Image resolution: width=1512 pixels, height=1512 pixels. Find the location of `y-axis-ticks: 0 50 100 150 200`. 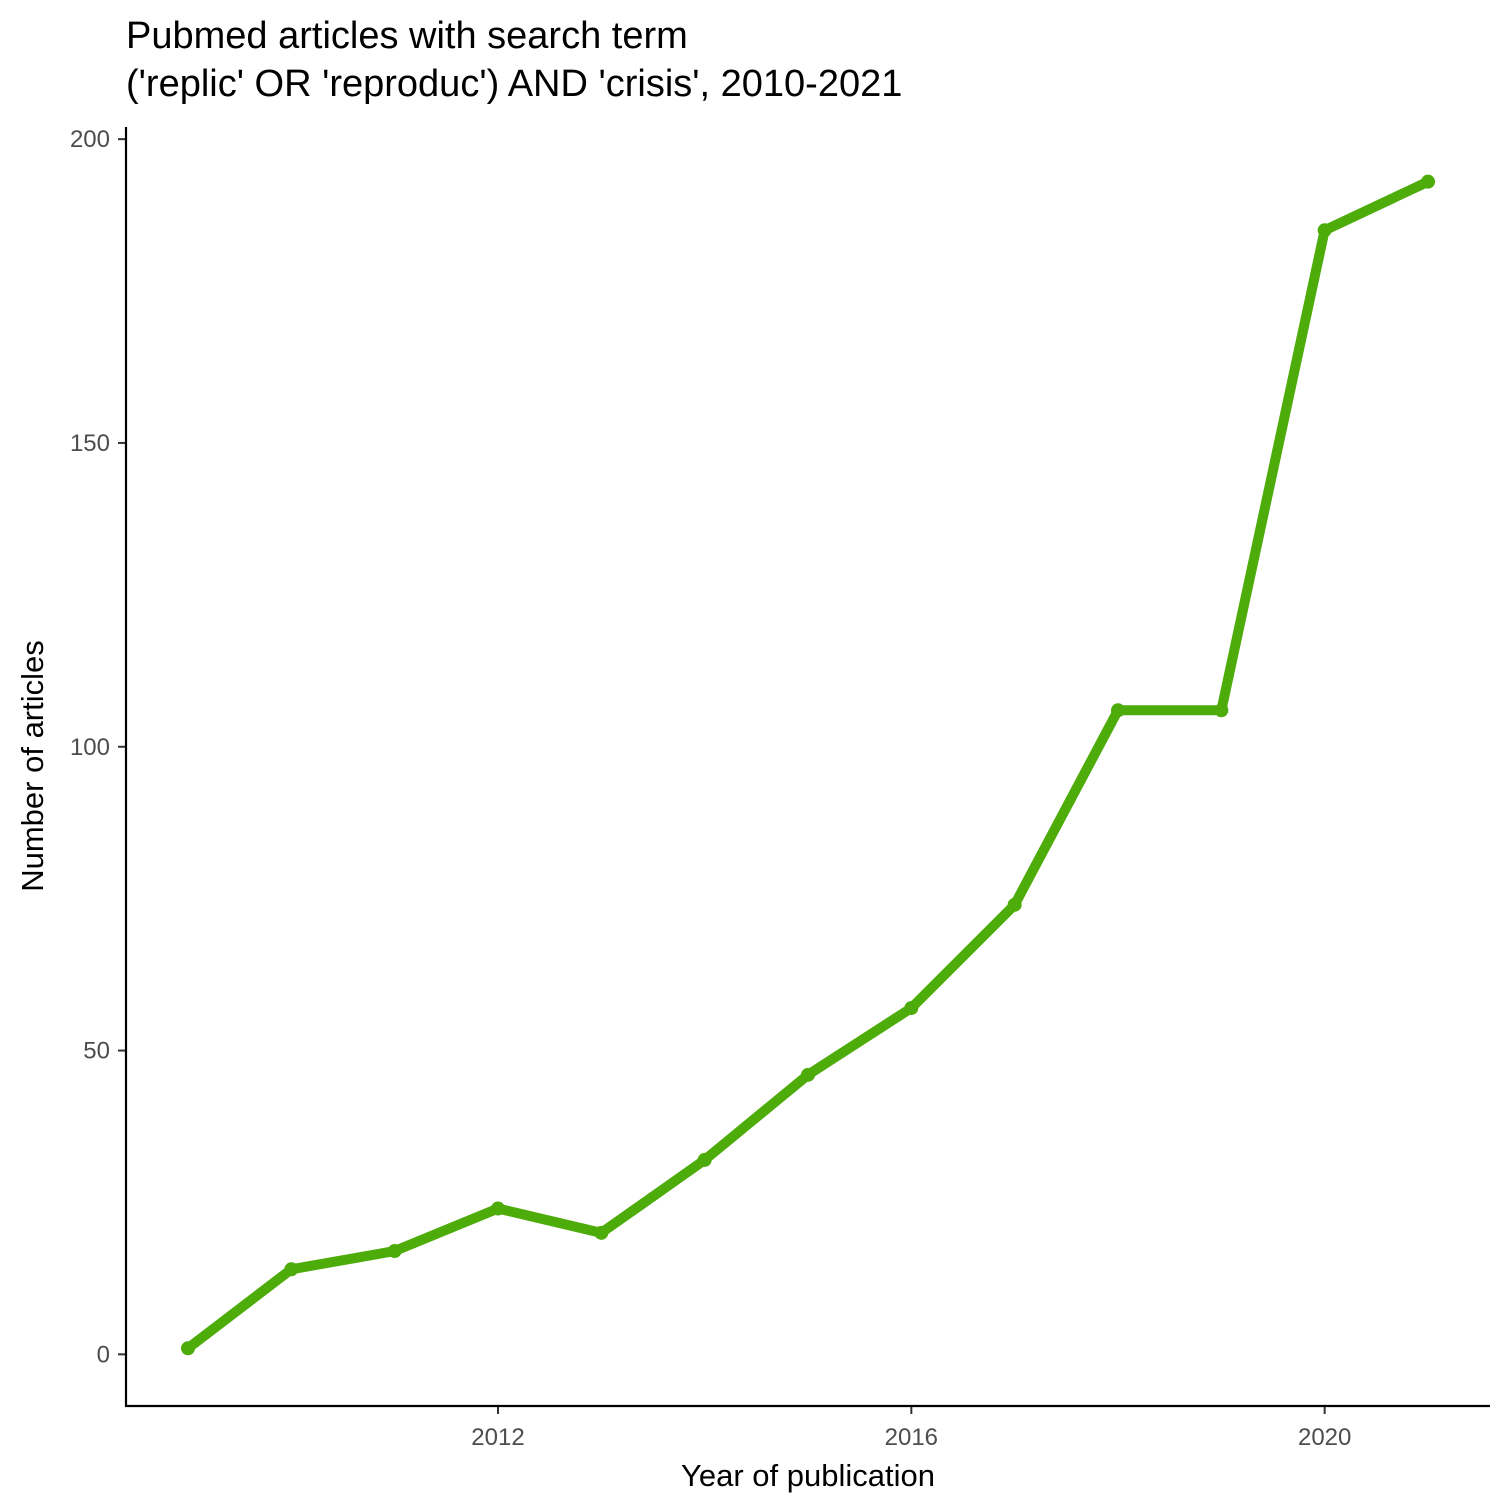

y-axis-ticks: 0 50 100 150 200 is located at coordinates (98, 747).